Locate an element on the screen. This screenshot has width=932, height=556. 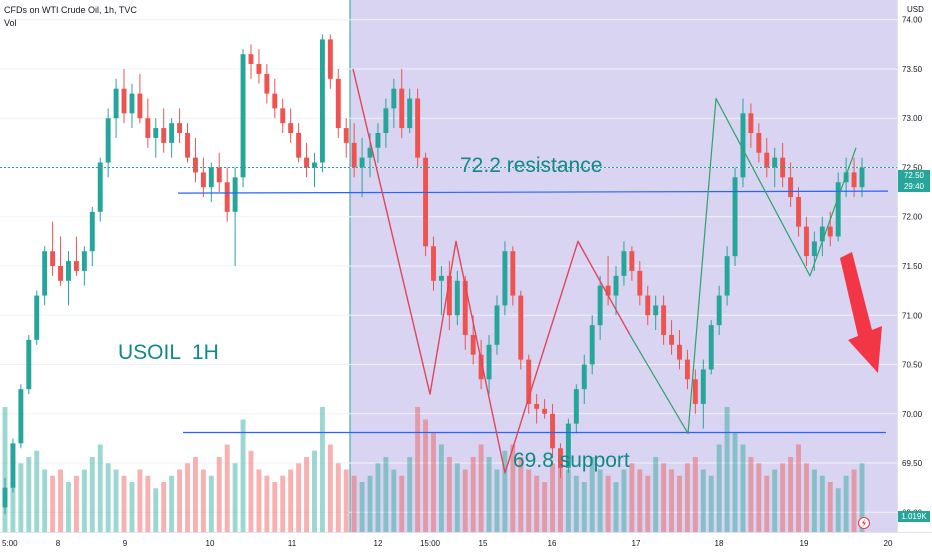
price-tick-label: 74.00 is located at coordinates (912, 20).